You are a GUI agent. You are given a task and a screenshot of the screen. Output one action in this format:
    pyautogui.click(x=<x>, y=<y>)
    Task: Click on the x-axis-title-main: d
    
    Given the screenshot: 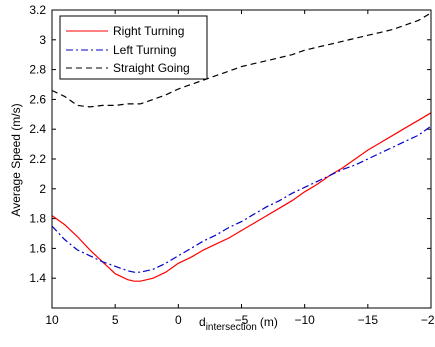 What is the action you would take?
    pyautogui.click(x=202, y=322)
    